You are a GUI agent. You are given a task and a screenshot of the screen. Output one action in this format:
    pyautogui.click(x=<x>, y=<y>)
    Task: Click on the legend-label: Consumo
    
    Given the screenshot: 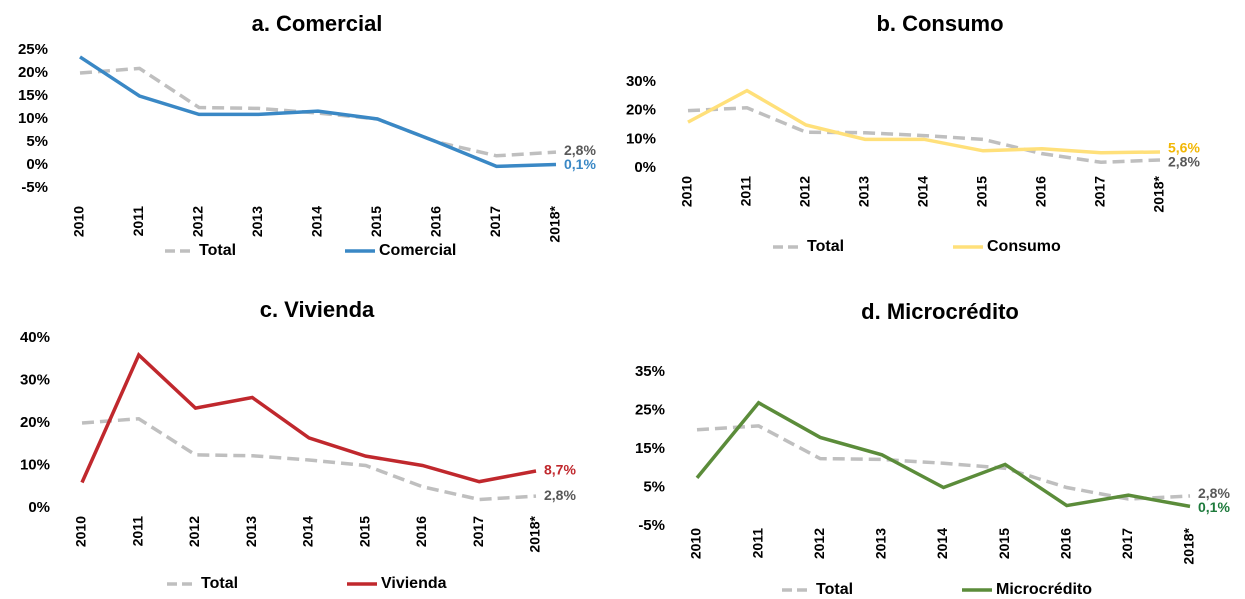 What is the action you would take?
    pyautogui.click(x=1024, y=246)
    